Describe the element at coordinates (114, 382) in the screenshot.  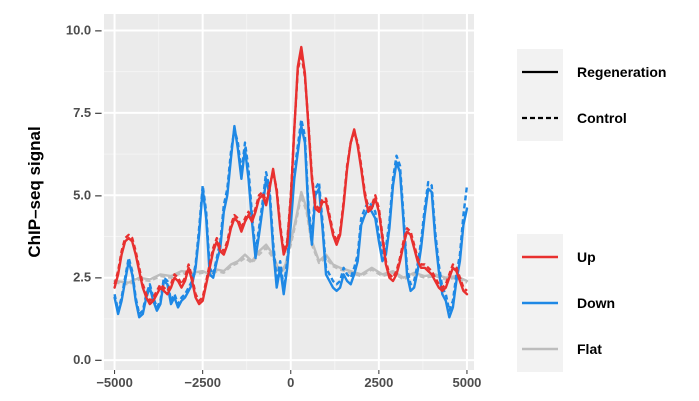
I see `x-tick-label: −5000` at that location.